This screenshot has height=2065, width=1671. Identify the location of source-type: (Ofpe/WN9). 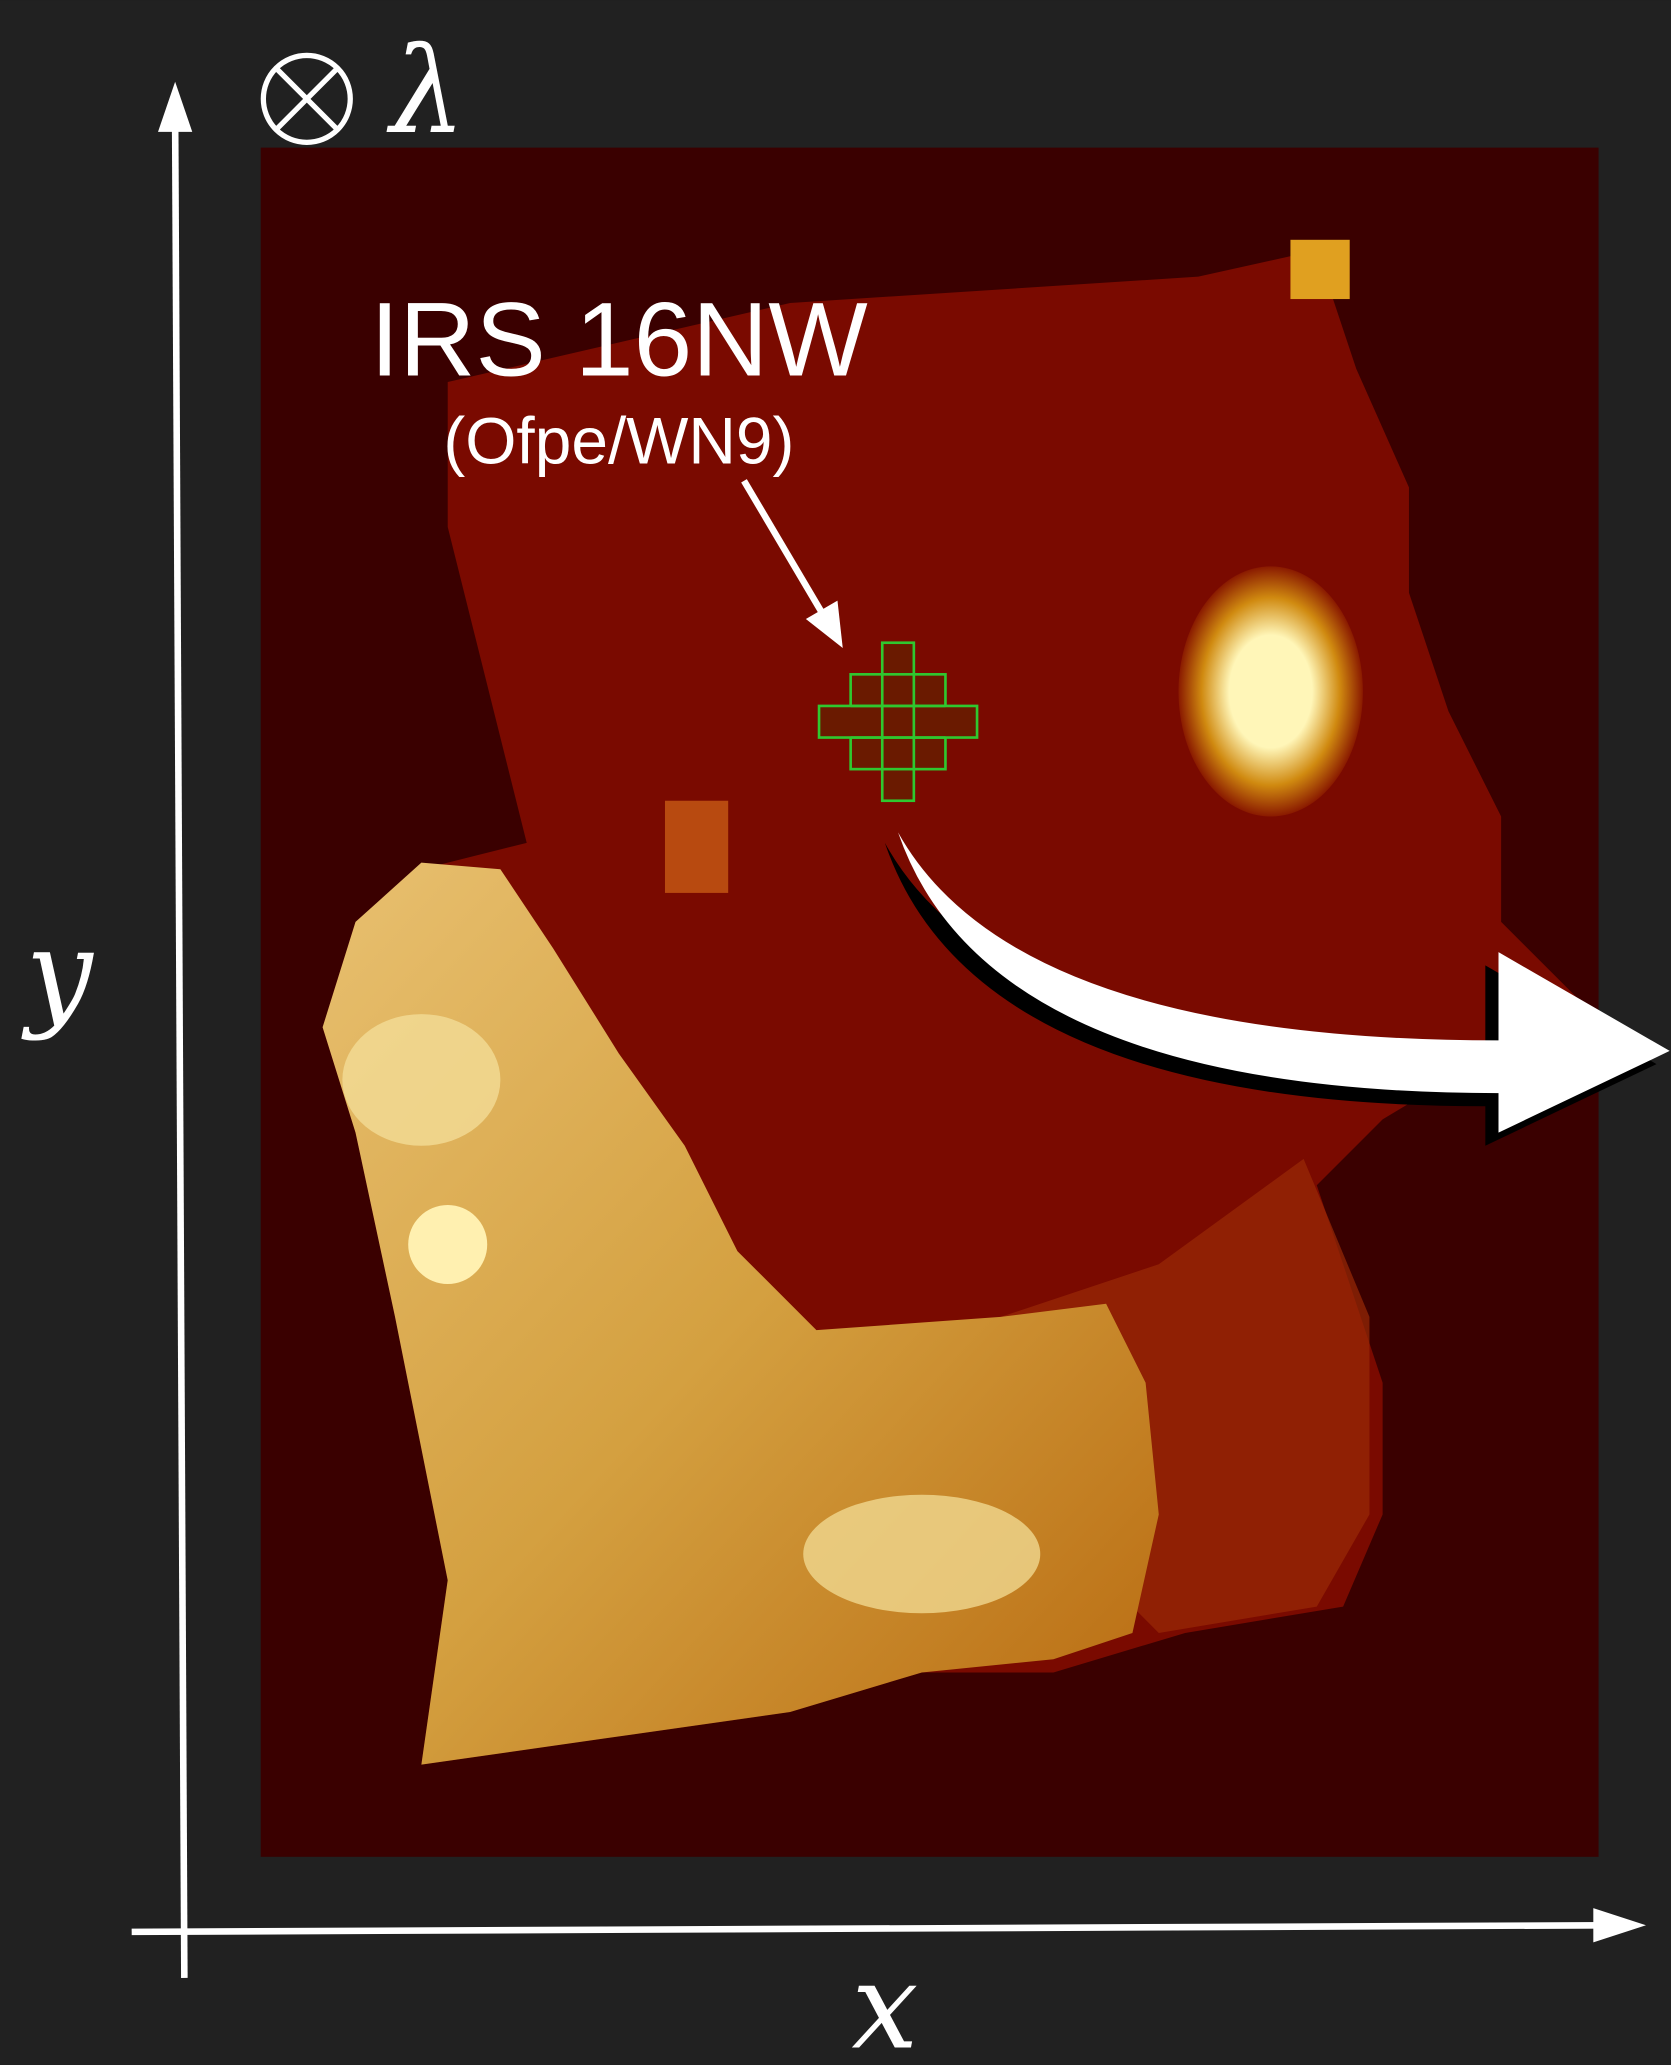
(618, 441).